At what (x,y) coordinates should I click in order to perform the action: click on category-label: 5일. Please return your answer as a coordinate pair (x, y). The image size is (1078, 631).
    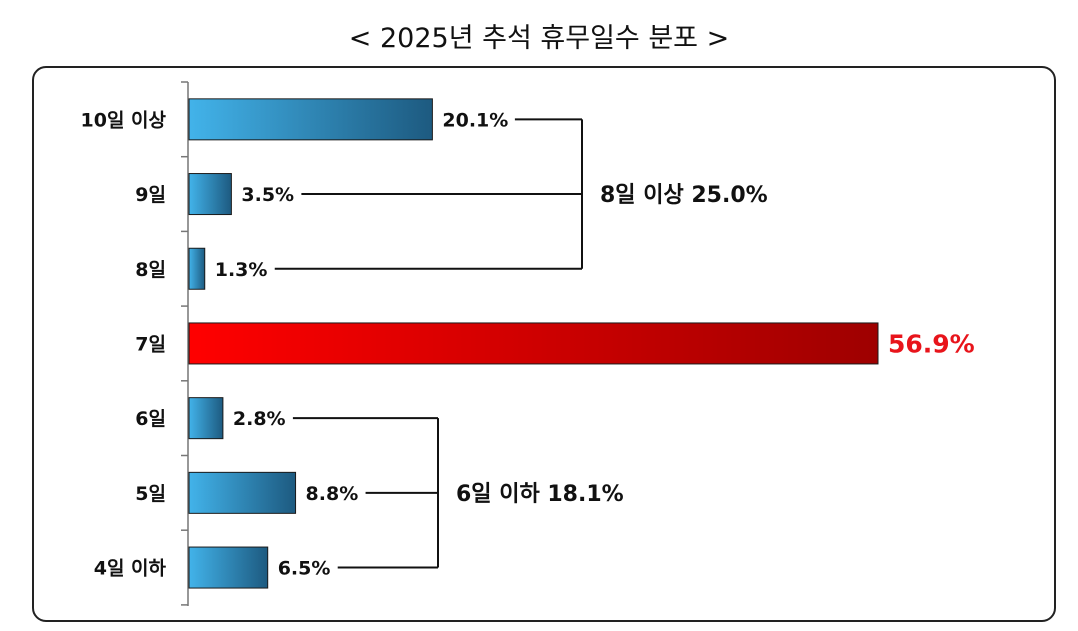
    Looking at the image, I should click on (150, 494).